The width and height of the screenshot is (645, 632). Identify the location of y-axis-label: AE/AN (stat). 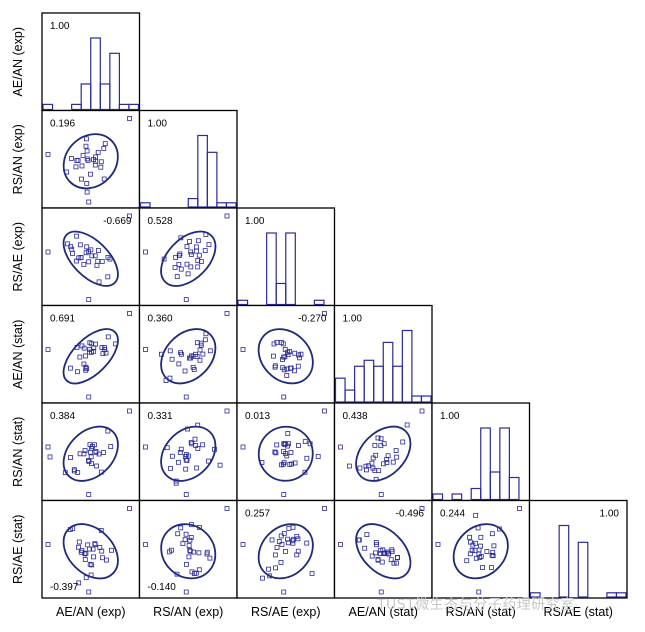
(18, 354).